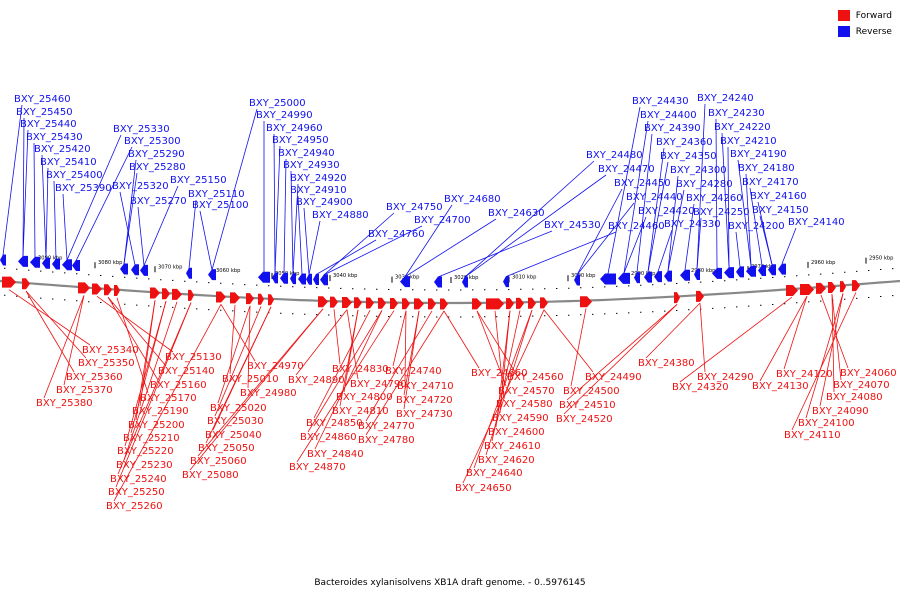  What do you see at coordinates (672, 128) in the screenshot?
I see `gene-label: BXY_24390` at bounding box center [672, 128].